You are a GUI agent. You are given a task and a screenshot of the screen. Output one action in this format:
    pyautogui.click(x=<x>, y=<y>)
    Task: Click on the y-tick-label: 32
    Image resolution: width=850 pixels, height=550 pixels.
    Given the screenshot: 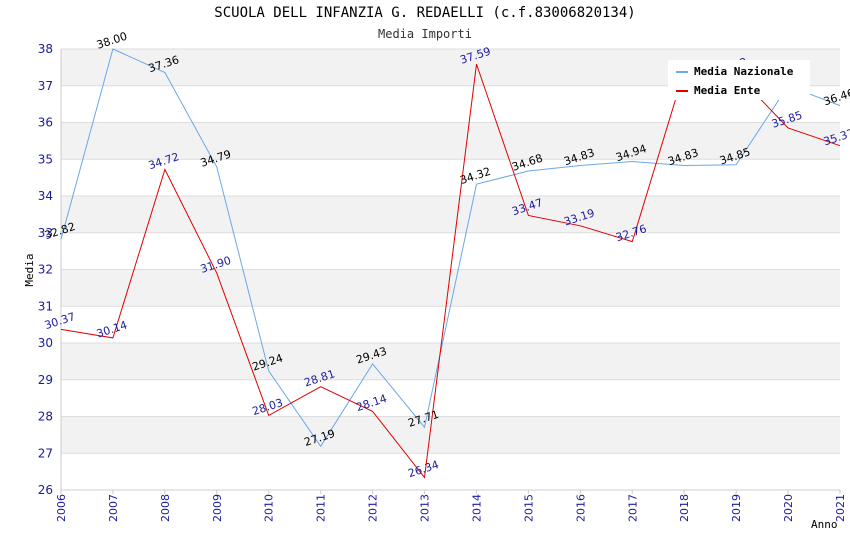 What is the action you would take?
    pyautogui.click(x=45, y=270)
    